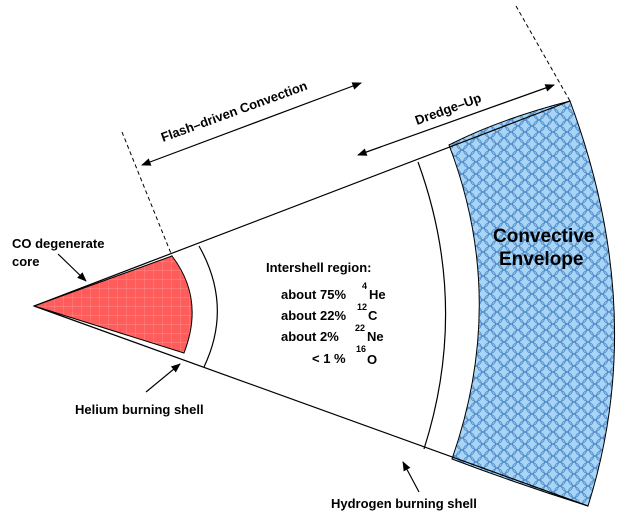 This screenshot has width=633, height=511. What do you see at coordinates (543, 236) in the screenshot?
I see `envelope-label-line1: Convective` at bounding box center [543, 236].